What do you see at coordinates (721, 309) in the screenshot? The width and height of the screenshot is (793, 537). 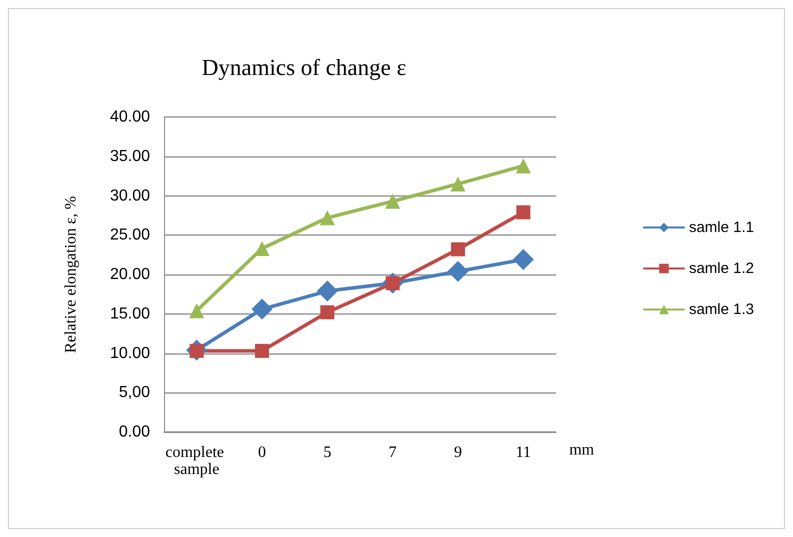 I see `legend-label: samle 1.3` at bounding box center [721, 309].